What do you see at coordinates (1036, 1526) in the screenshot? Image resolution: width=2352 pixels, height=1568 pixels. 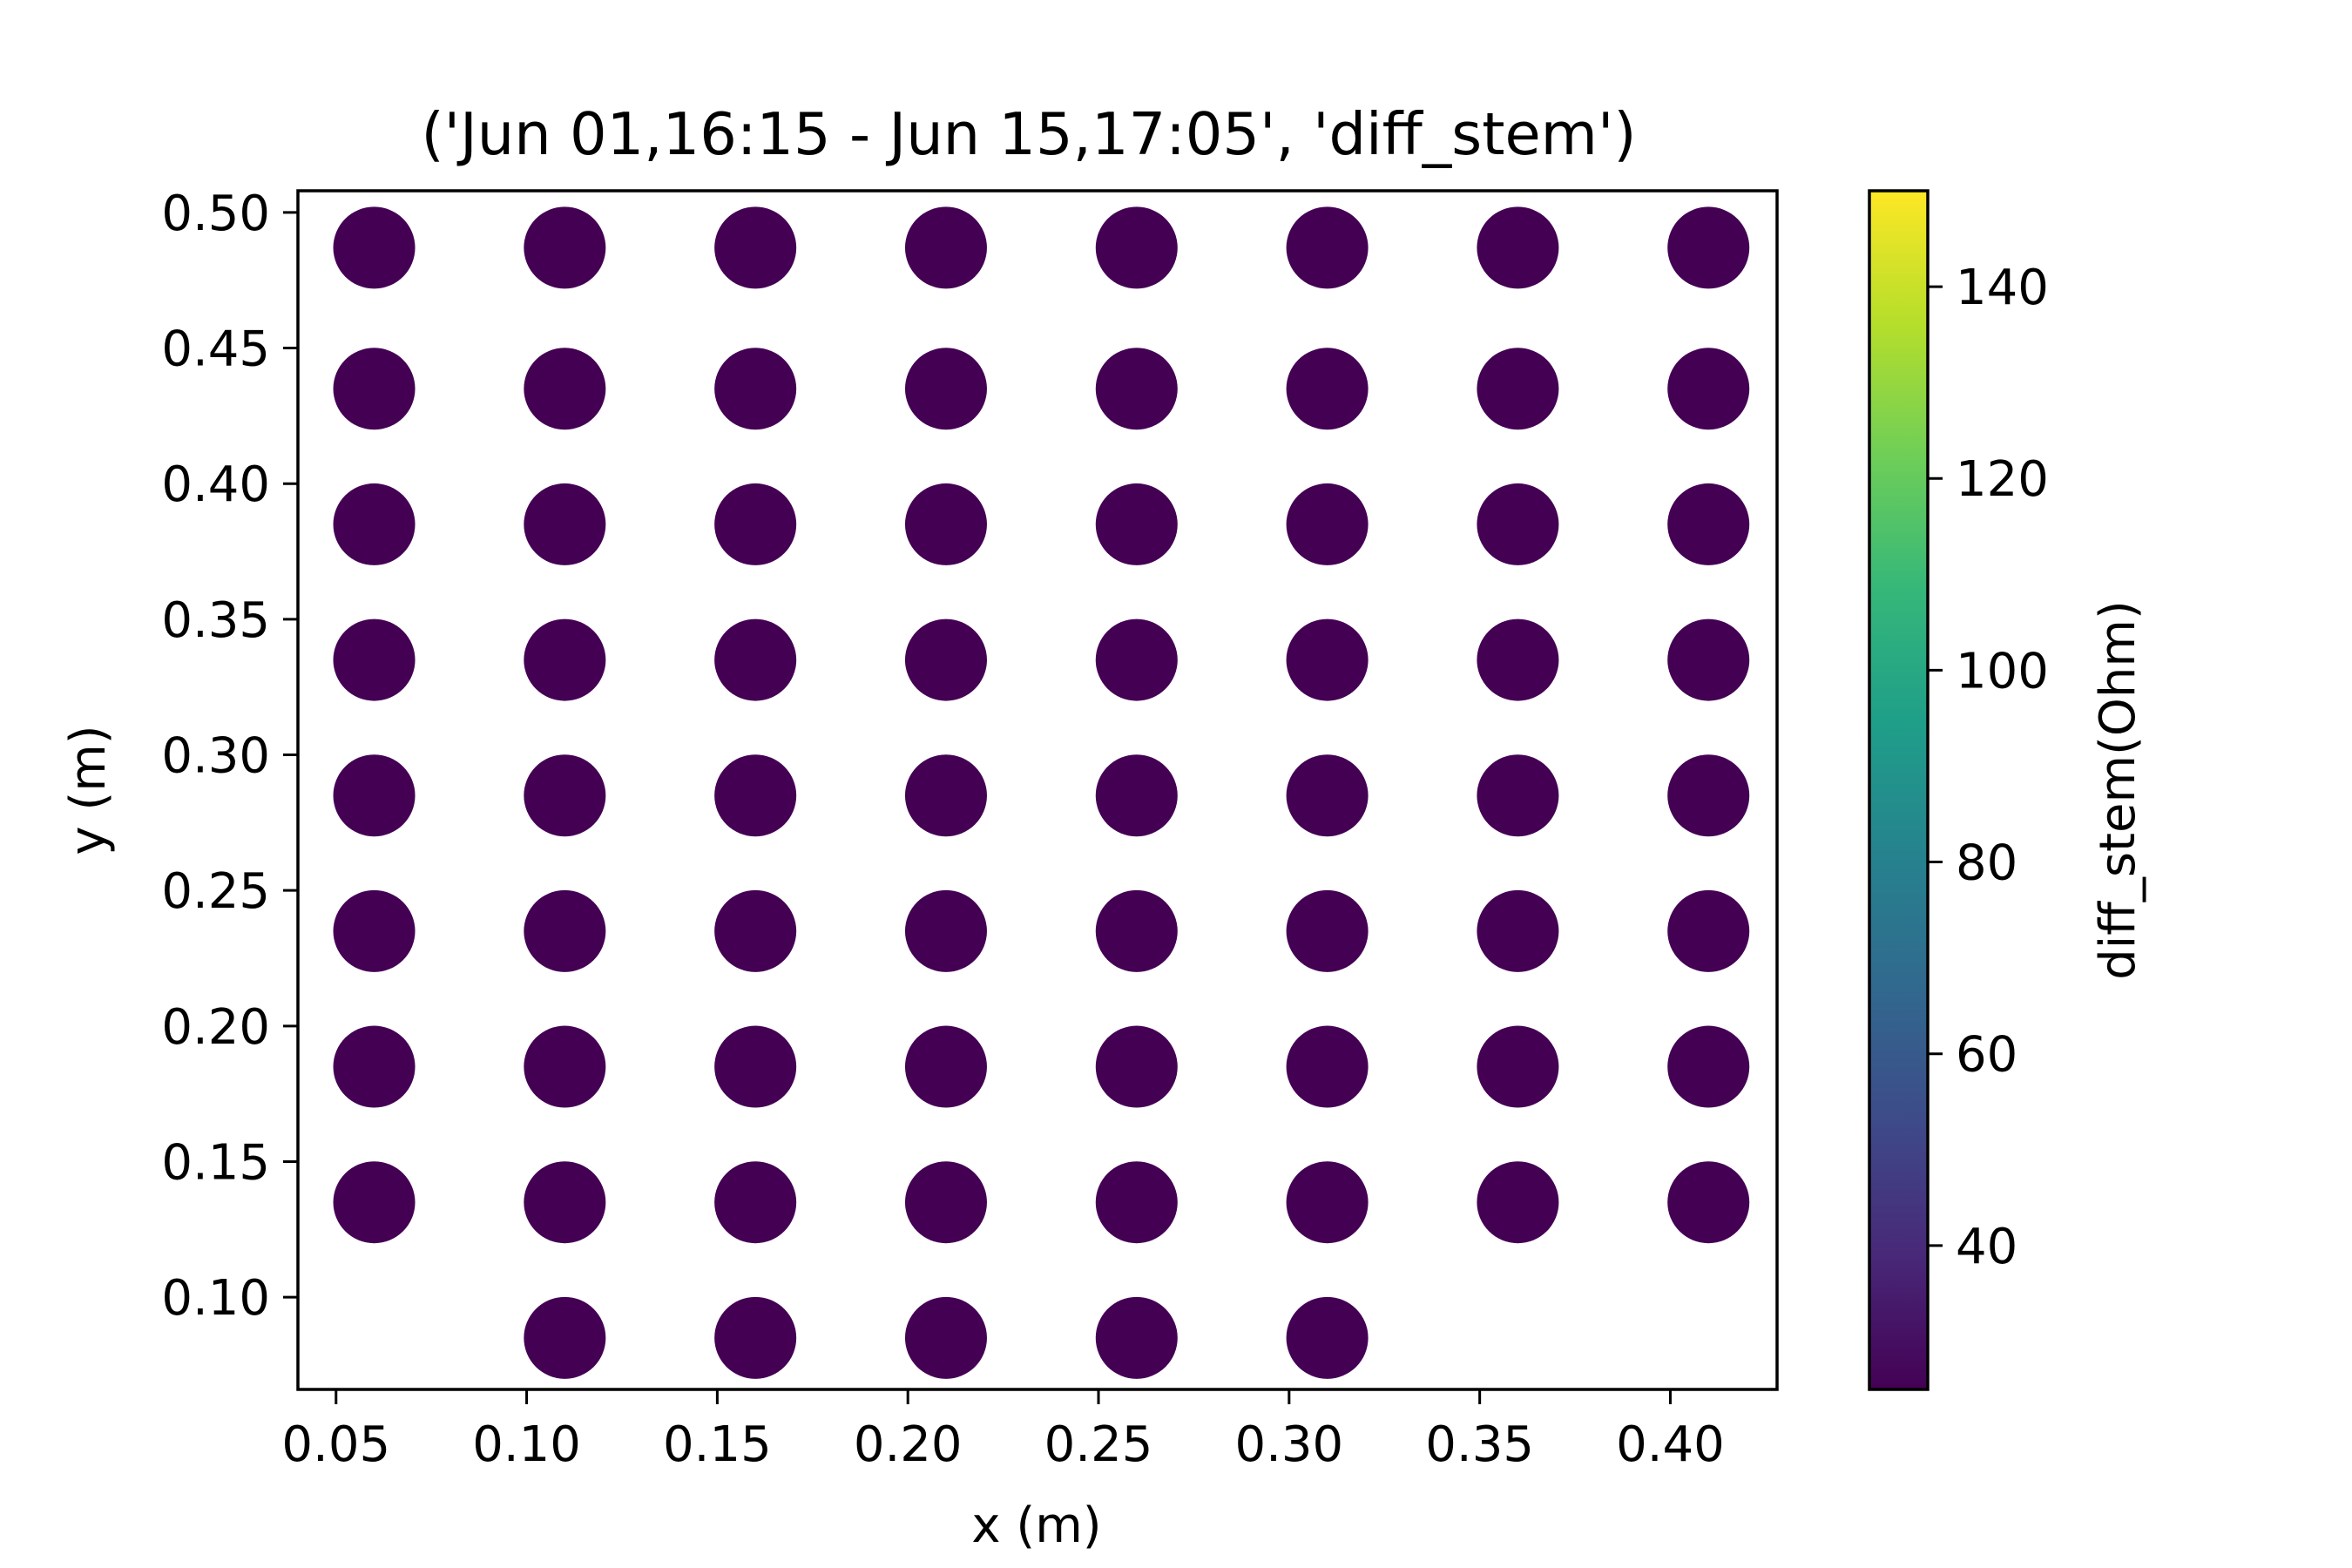 I see `x-axis-label: x (m)` at bounding box center [1036, 1526].